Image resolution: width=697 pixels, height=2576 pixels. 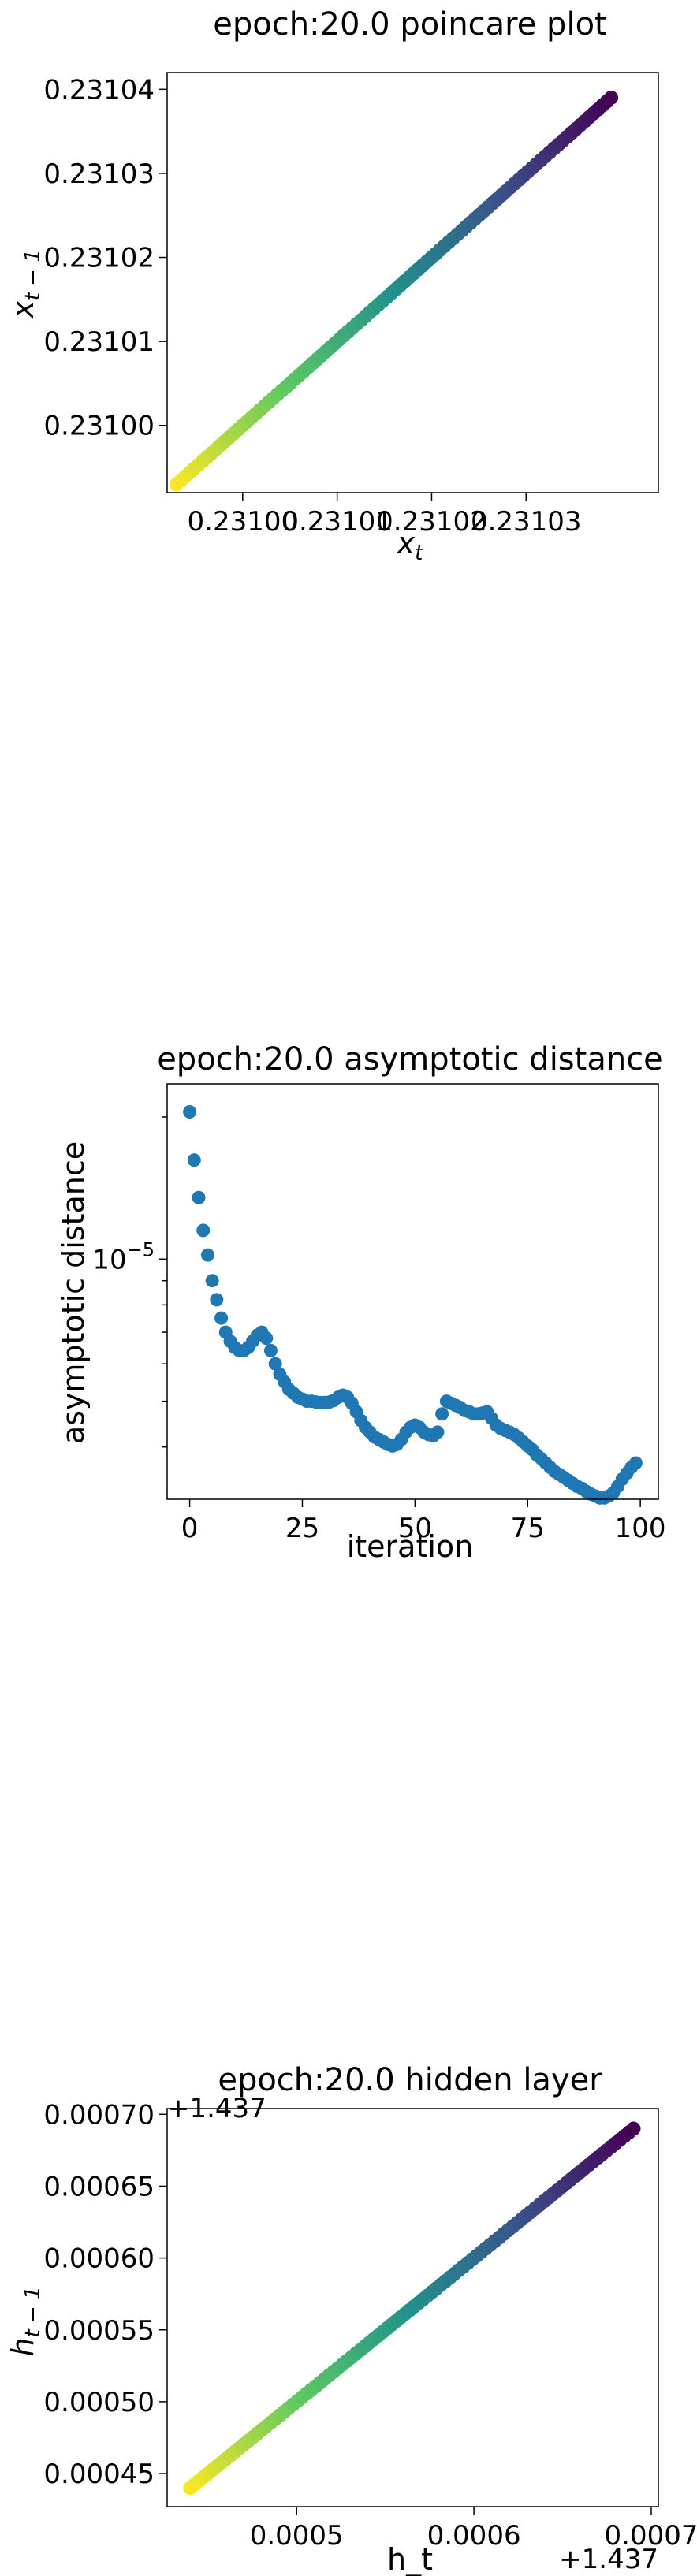 I want to click on hidden-plot-frame, so click(x=412, y=2307).